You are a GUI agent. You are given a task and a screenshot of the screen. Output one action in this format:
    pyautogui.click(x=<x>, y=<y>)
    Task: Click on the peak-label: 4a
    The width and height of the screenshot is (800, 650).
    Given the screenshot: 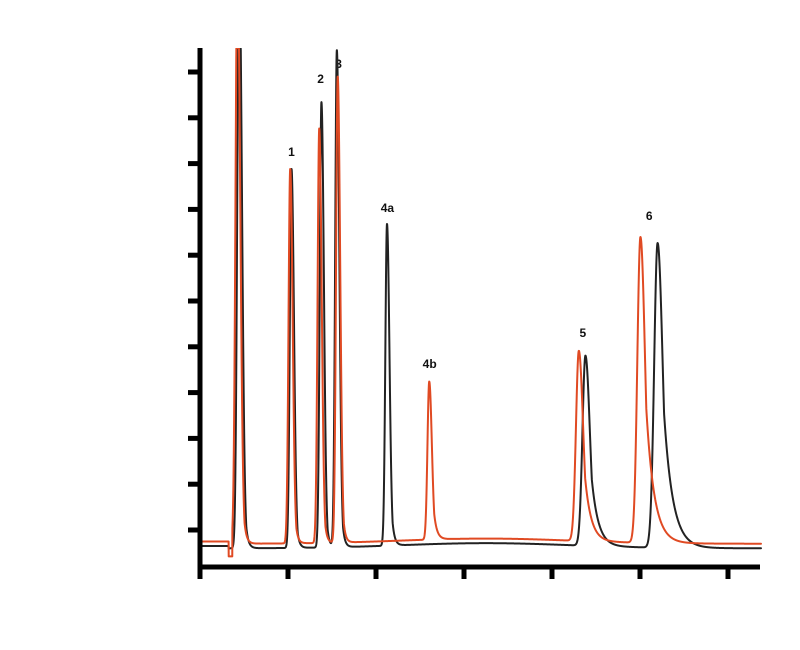 What is the action you would take?
    pyautogui.click(x=387, y=208)
    